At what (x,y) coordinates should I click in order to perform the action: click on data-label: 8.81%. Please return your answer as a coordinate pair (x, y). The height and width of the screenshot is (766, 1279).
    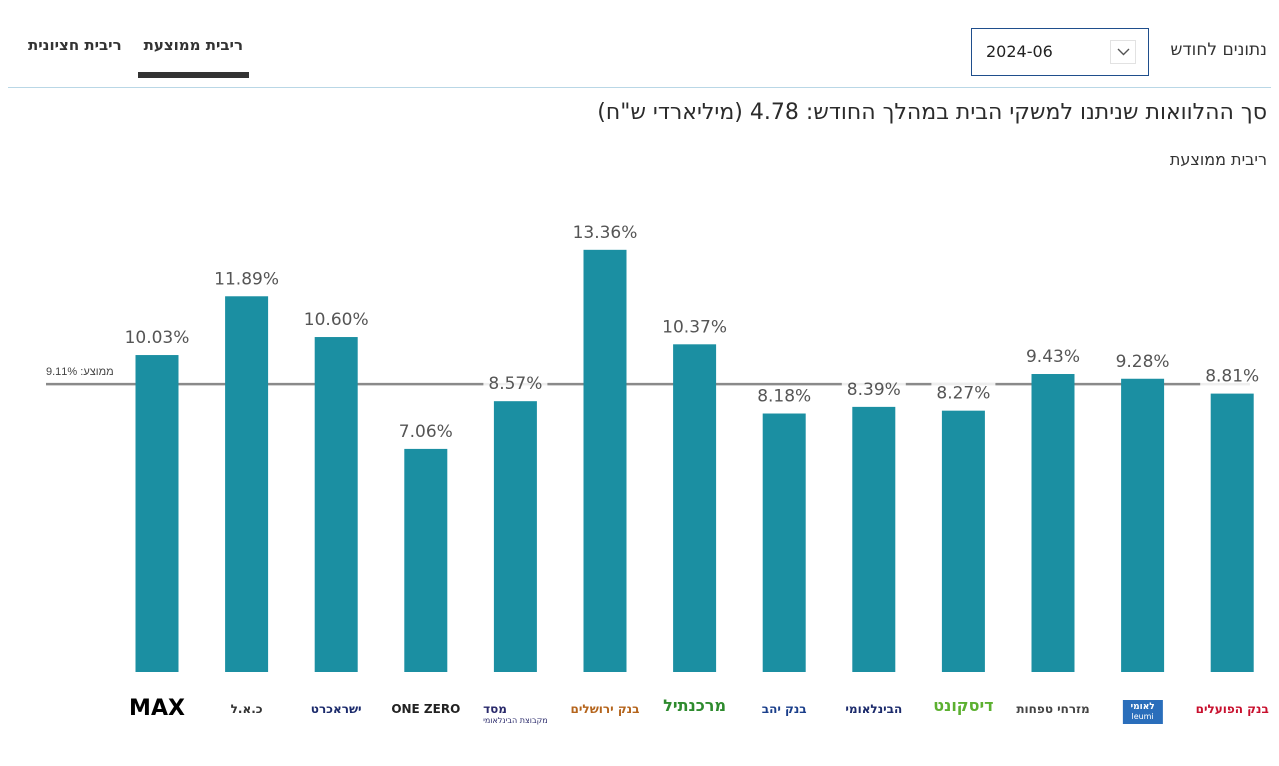
    Looking at the image, I should click on (1232, 377).